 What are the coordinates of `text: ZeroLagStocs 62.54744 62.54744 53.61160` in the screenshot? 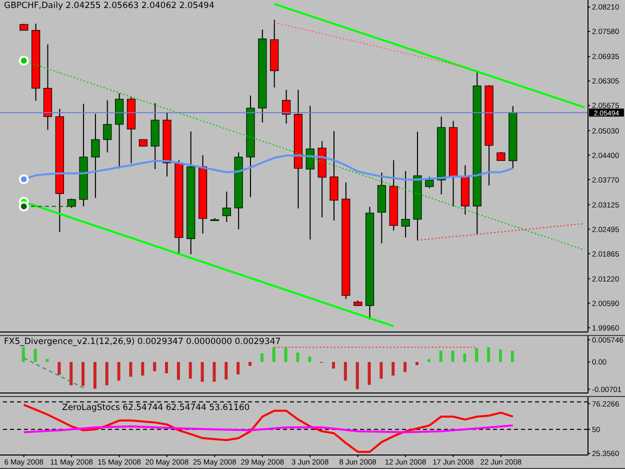 It's located at (156, 408).